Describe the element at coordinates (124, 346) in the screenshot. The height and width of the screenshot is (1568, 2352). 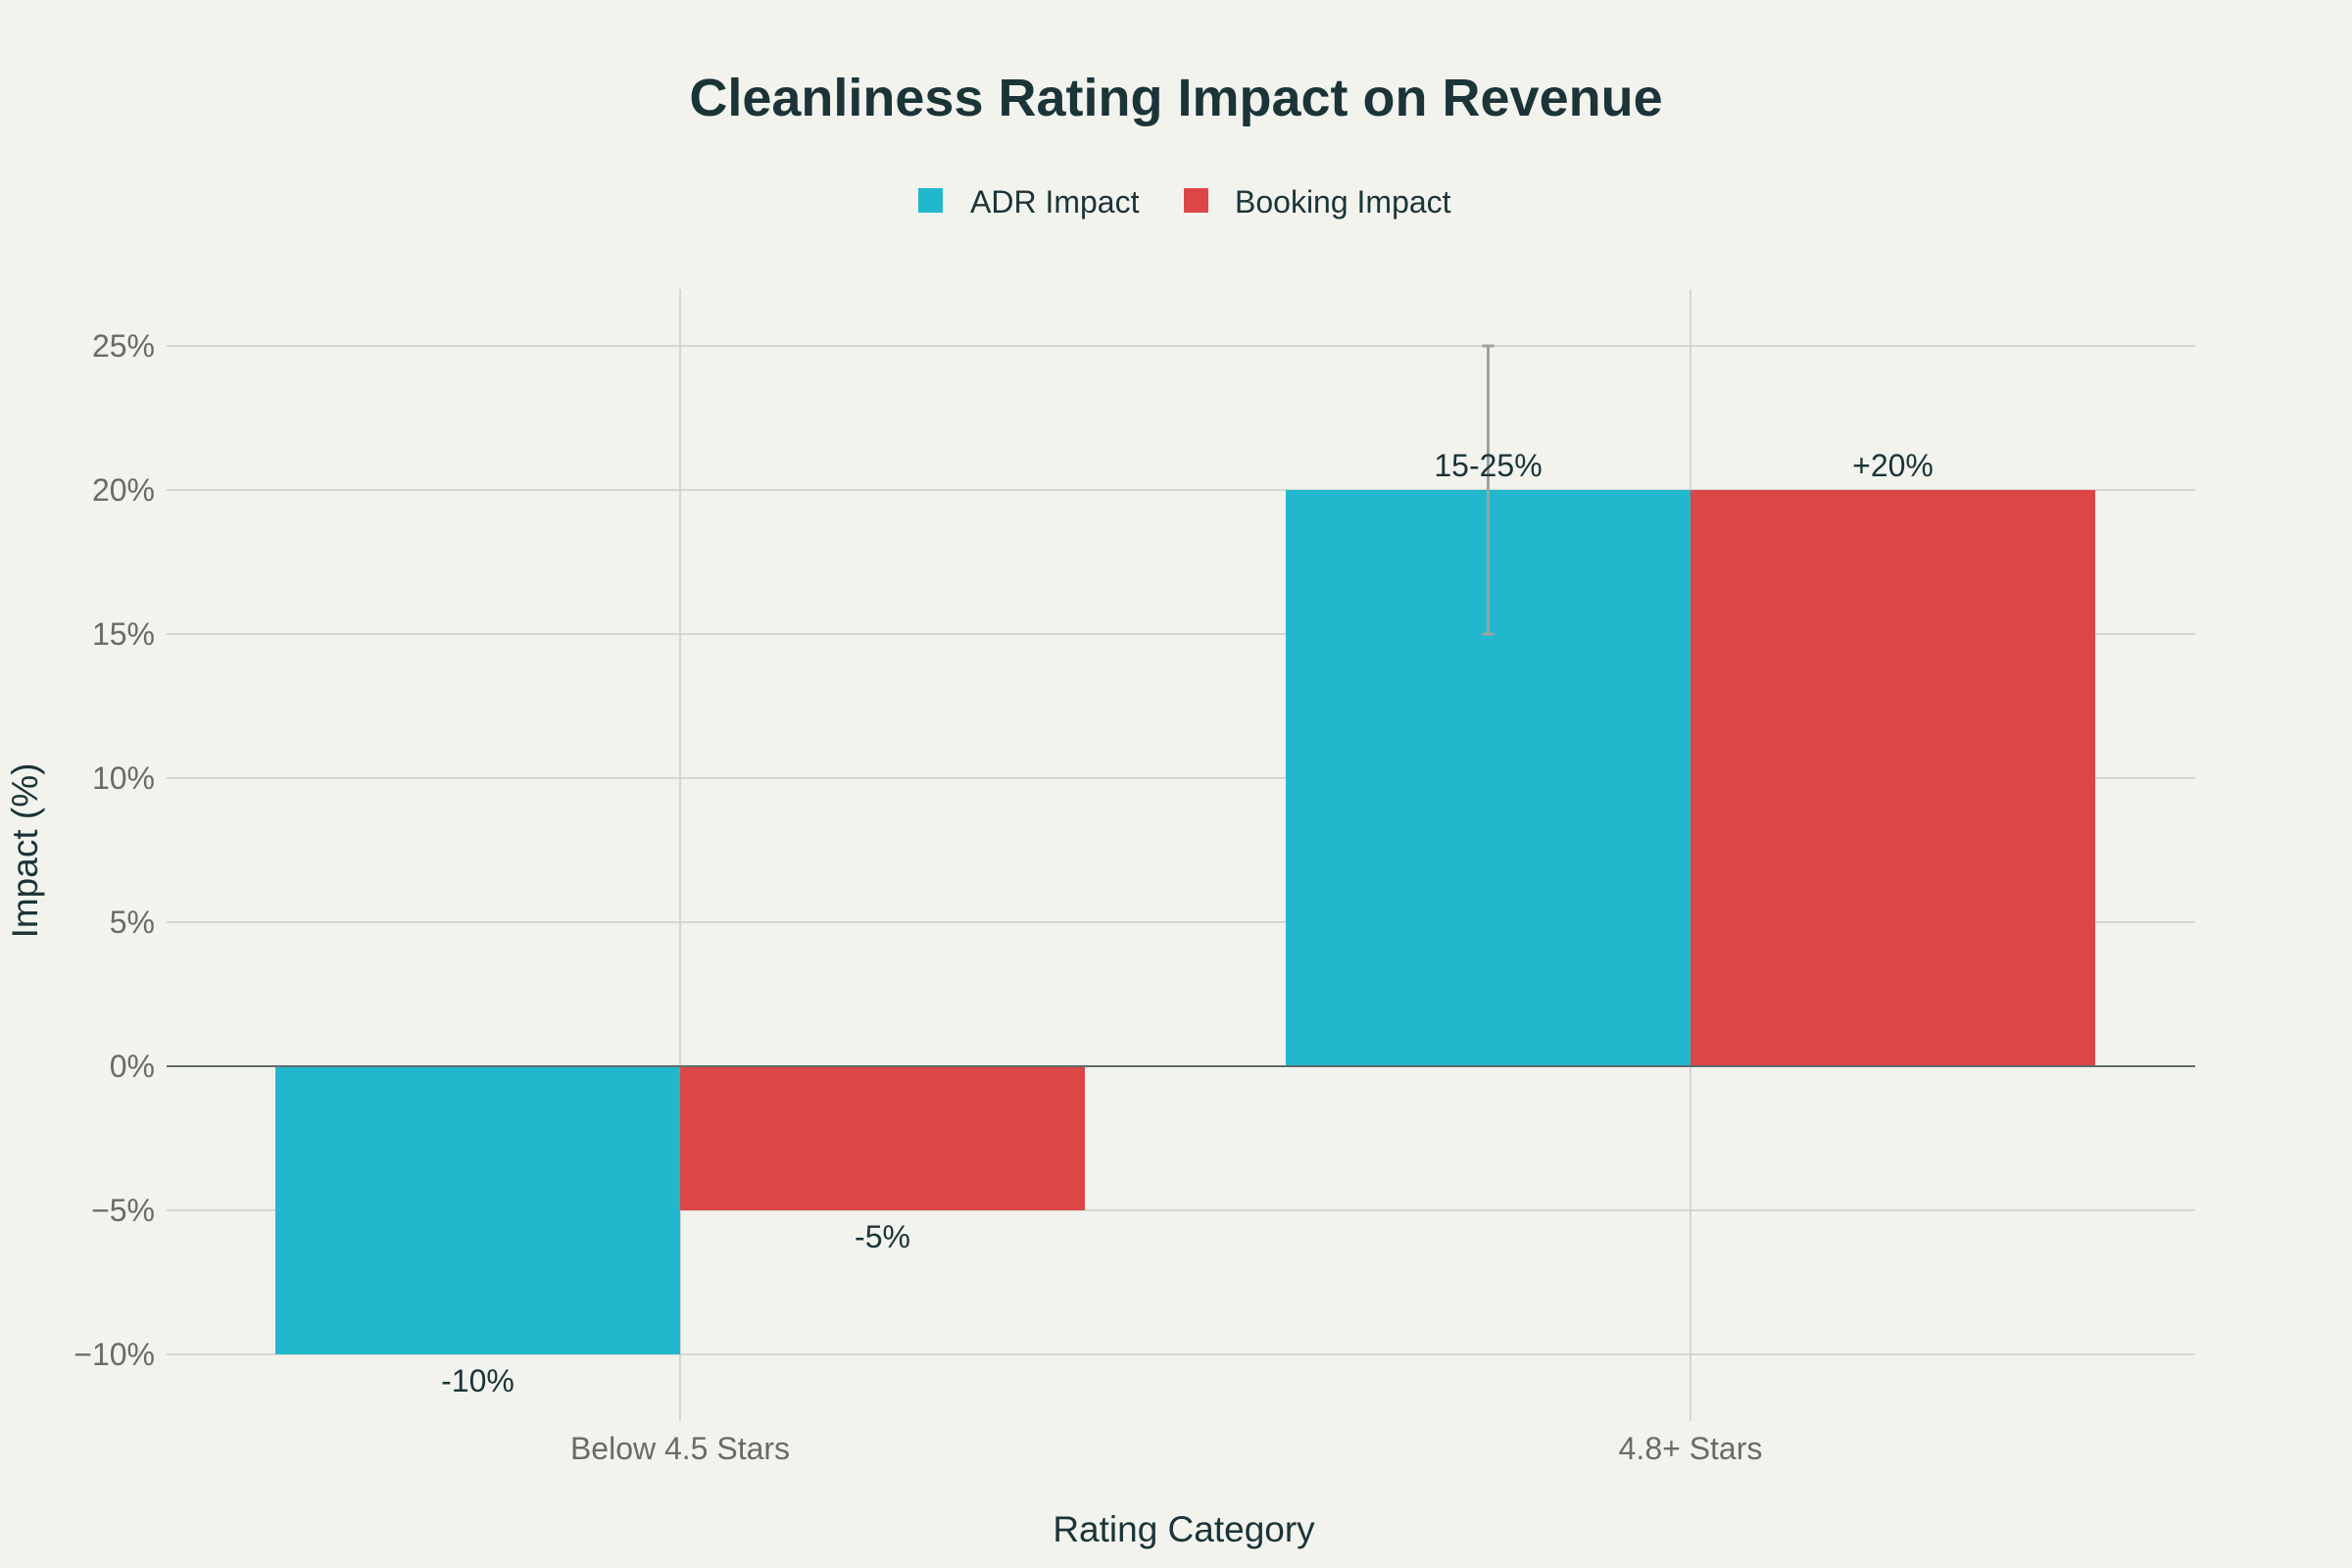
I see `y-tick-label: 25%` at that location.